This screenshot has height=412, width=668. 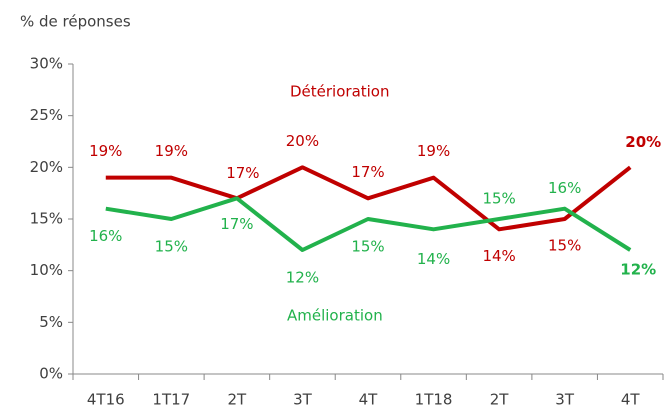 What do you see at coordinates (46, 219) in the screenshot?
I see `y-tick-label: 15%` at bounding box center [46, 219].